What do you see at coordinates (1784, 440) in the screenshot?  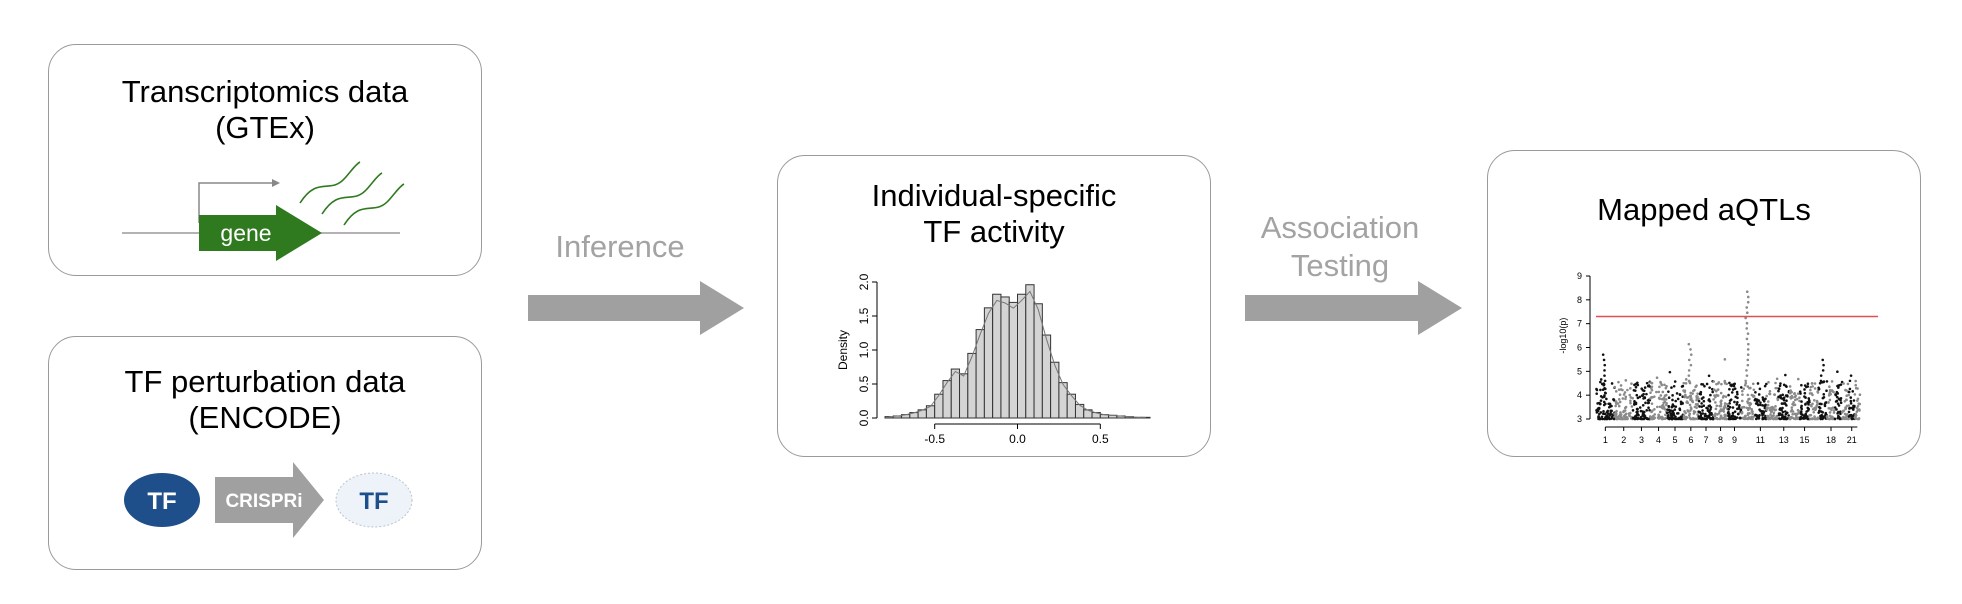 I see `manhattan-xtick-label: 13` at bounding box center [1784, 440].